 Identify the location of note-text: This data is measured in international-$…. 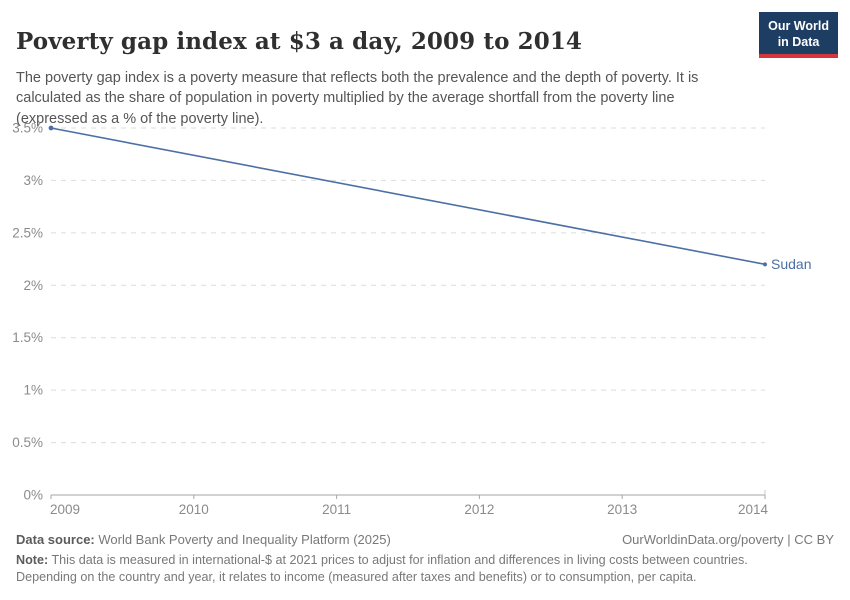
(382, 568).